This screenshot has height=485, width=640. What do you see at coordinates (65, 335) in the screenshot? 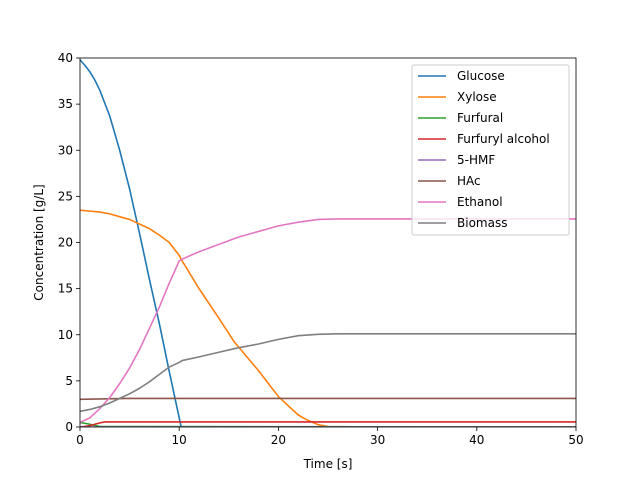
I see `y-tick-label: 10` at bounding box center [65, 335].